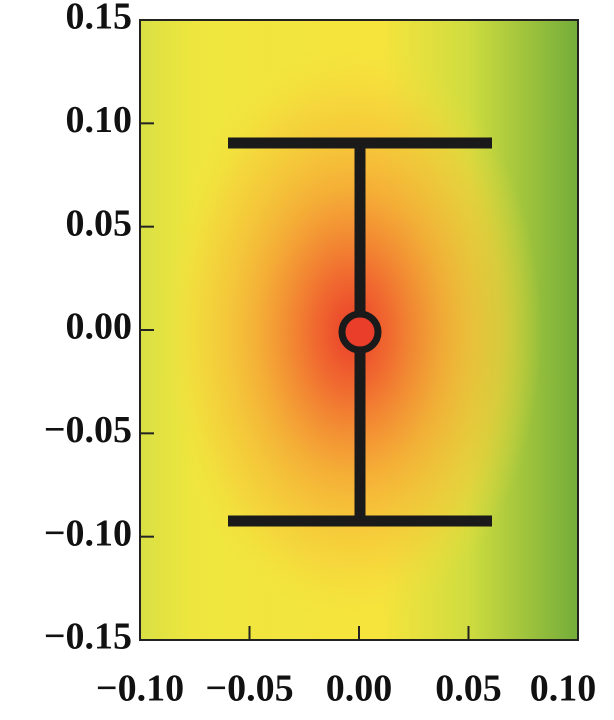 This screenshot has height=720, width=614. I want to click on y-tick-label: −0.10, so click(88, 533).